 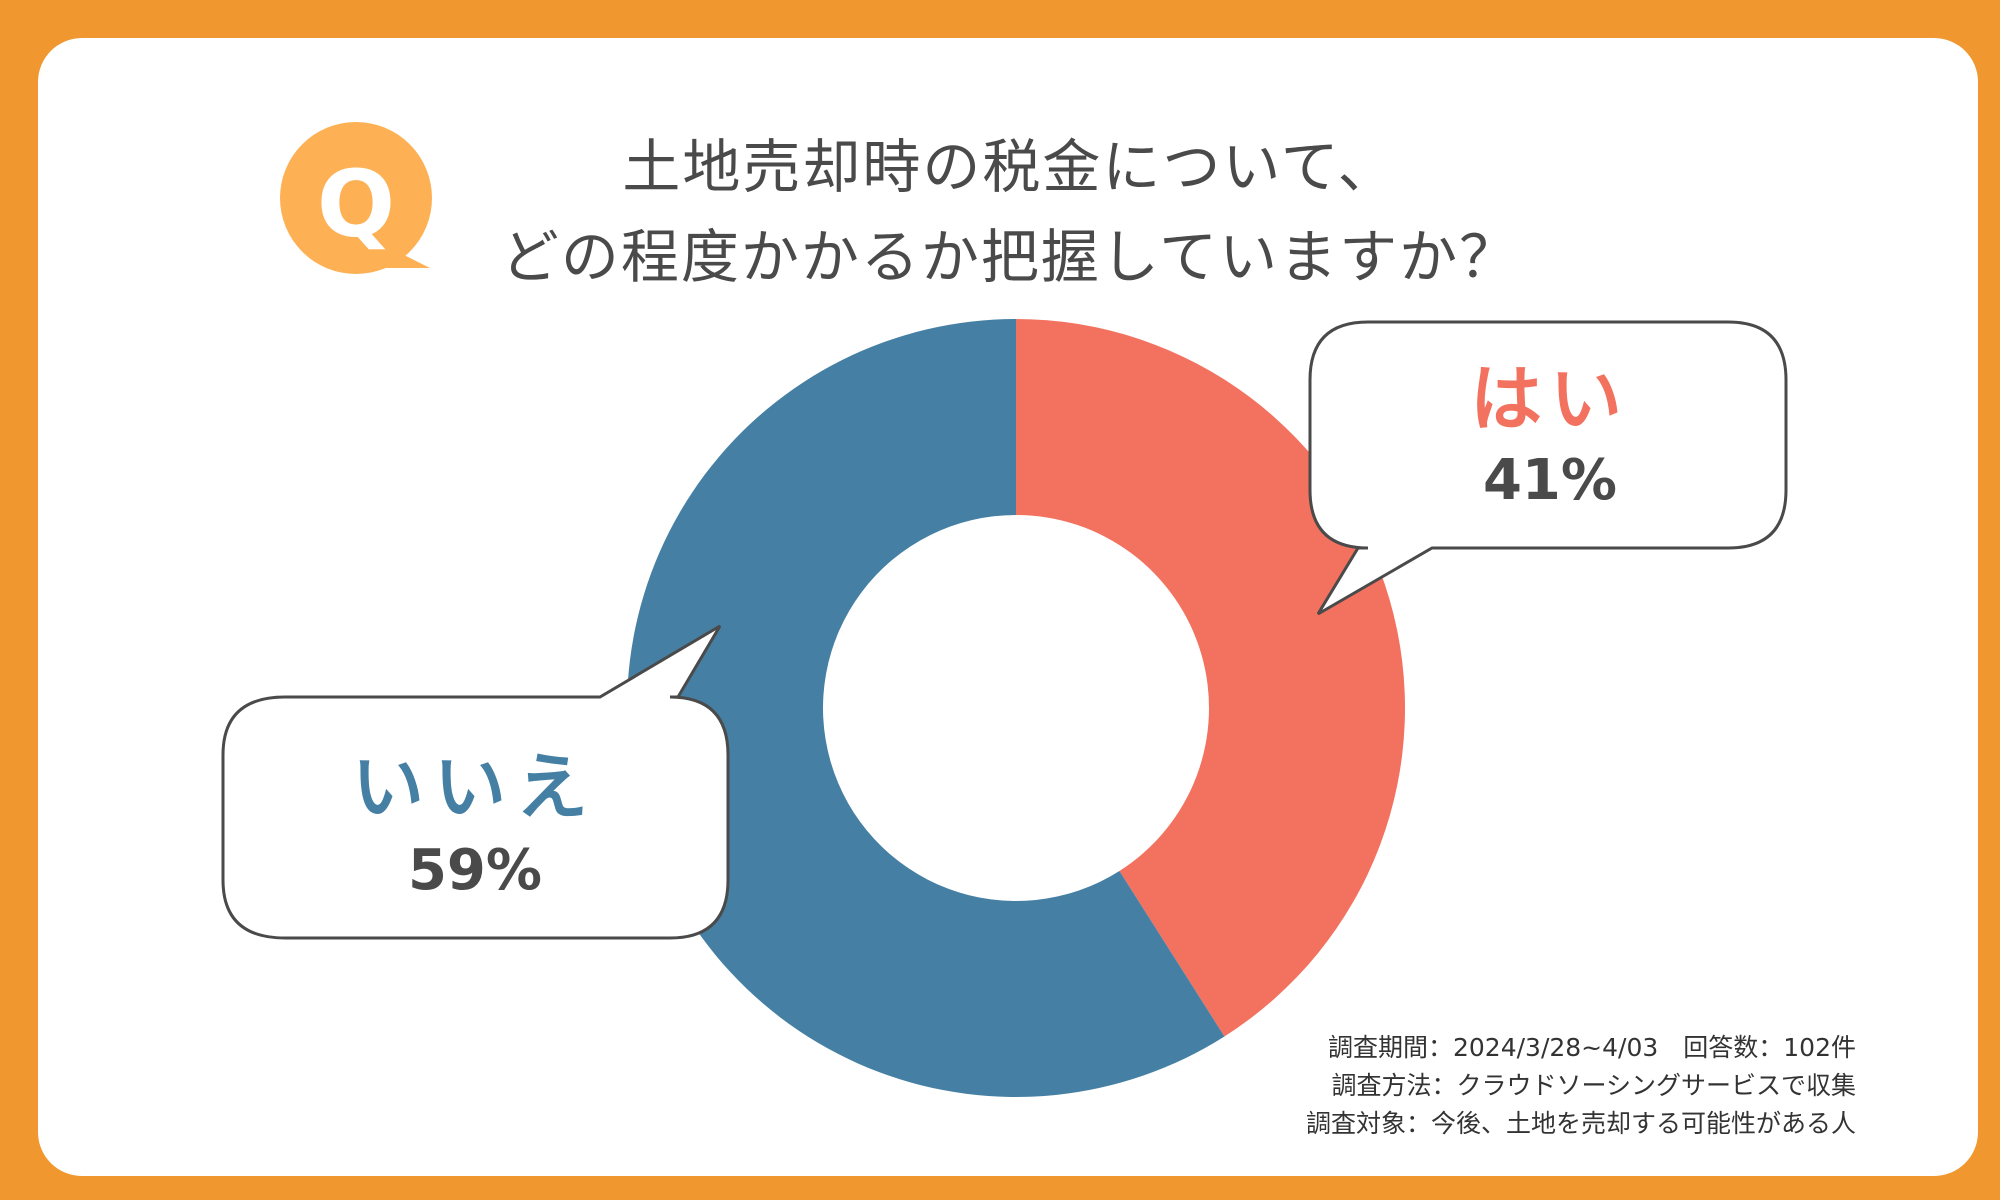 I want to click on callout-yes-bubble, so click(x=1548, y=468).